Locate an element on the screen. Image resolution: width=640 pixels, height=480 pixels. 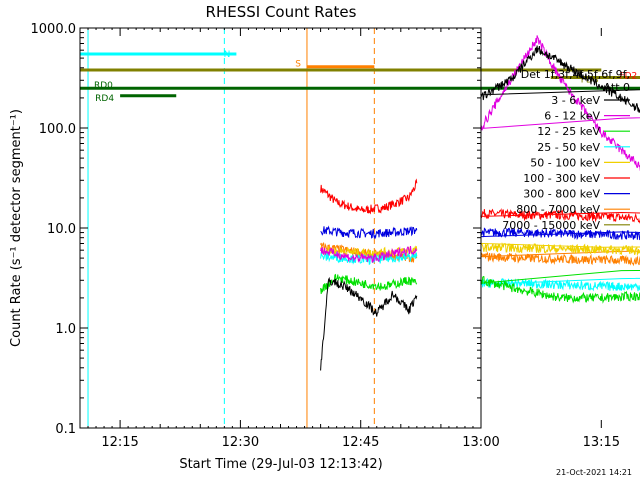
legend-label: 50 - 100 keV is located at coordinates (565, 162).